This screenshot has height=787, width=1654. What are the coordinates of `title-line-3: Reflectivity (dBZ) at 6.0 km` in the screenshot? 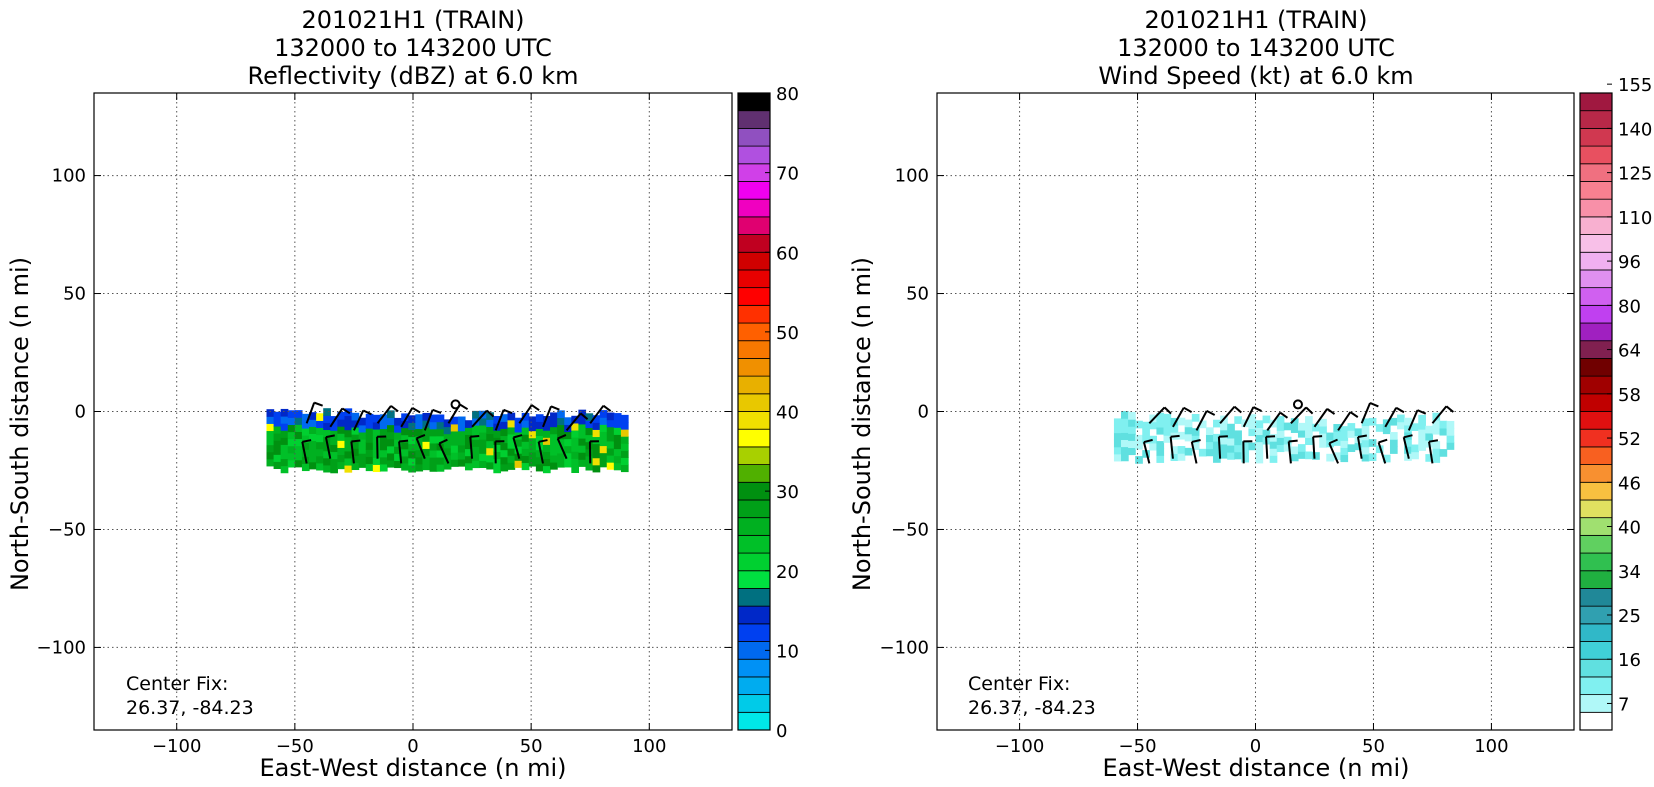 It's located at (413, 76).